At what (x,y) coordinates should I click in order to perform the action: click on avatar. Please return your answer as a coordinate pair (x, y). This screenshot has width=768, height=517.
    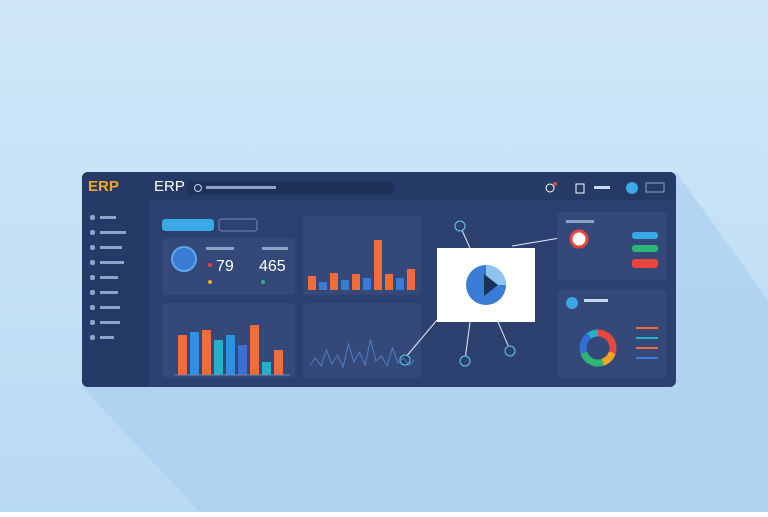
    Looking at the image, I should click on (632, 188).